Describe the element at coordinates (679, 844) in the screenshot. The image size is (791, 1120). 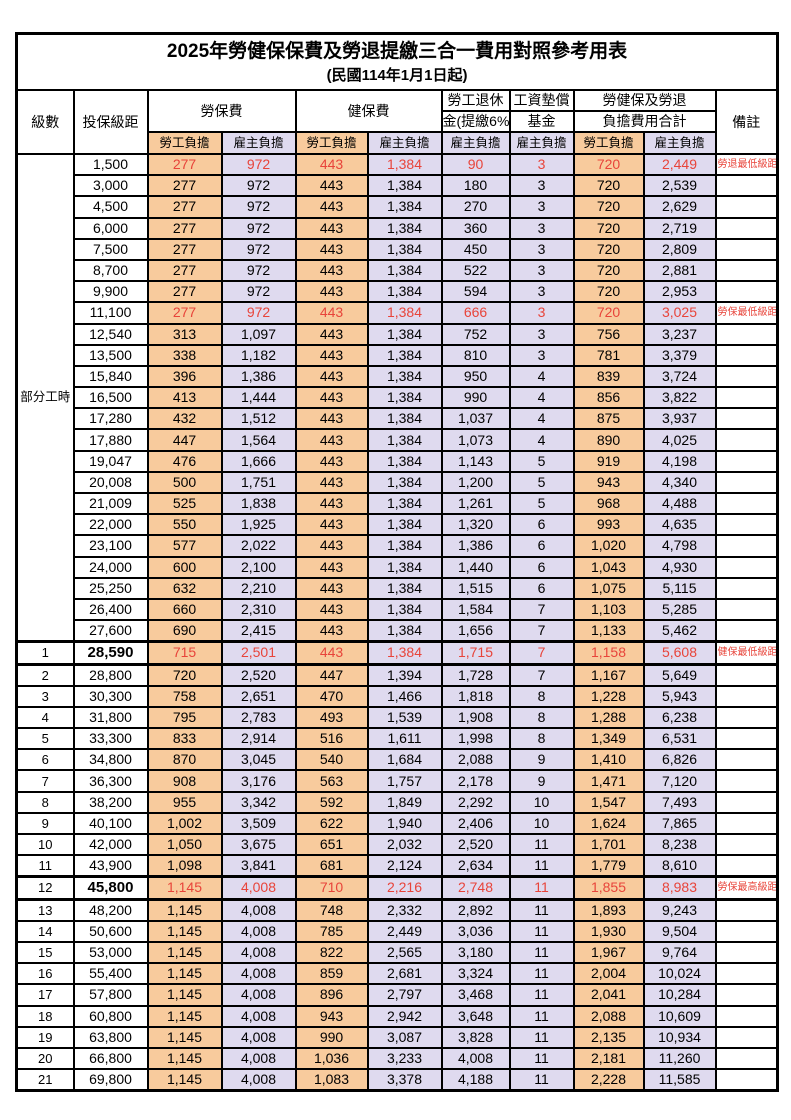
I see `value-cell: 8,238` at that location.